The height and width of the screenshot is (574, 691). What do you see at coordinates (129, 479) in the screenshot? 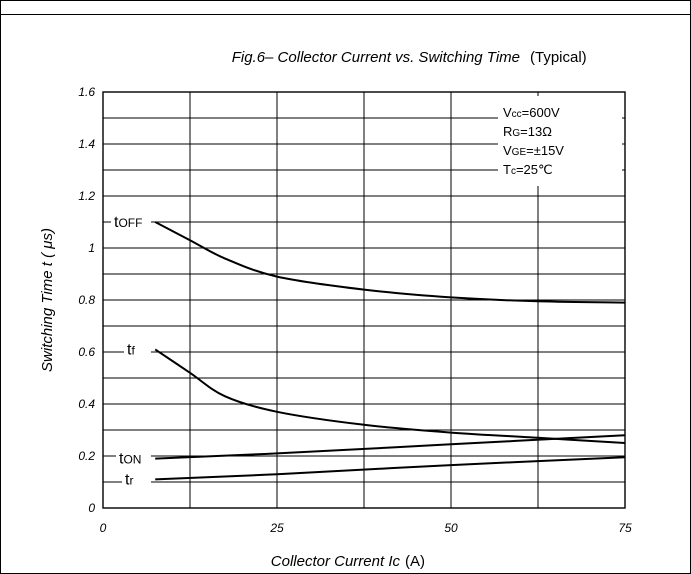
I see `series-label-tr: tr` at bounding box center [129, 479].